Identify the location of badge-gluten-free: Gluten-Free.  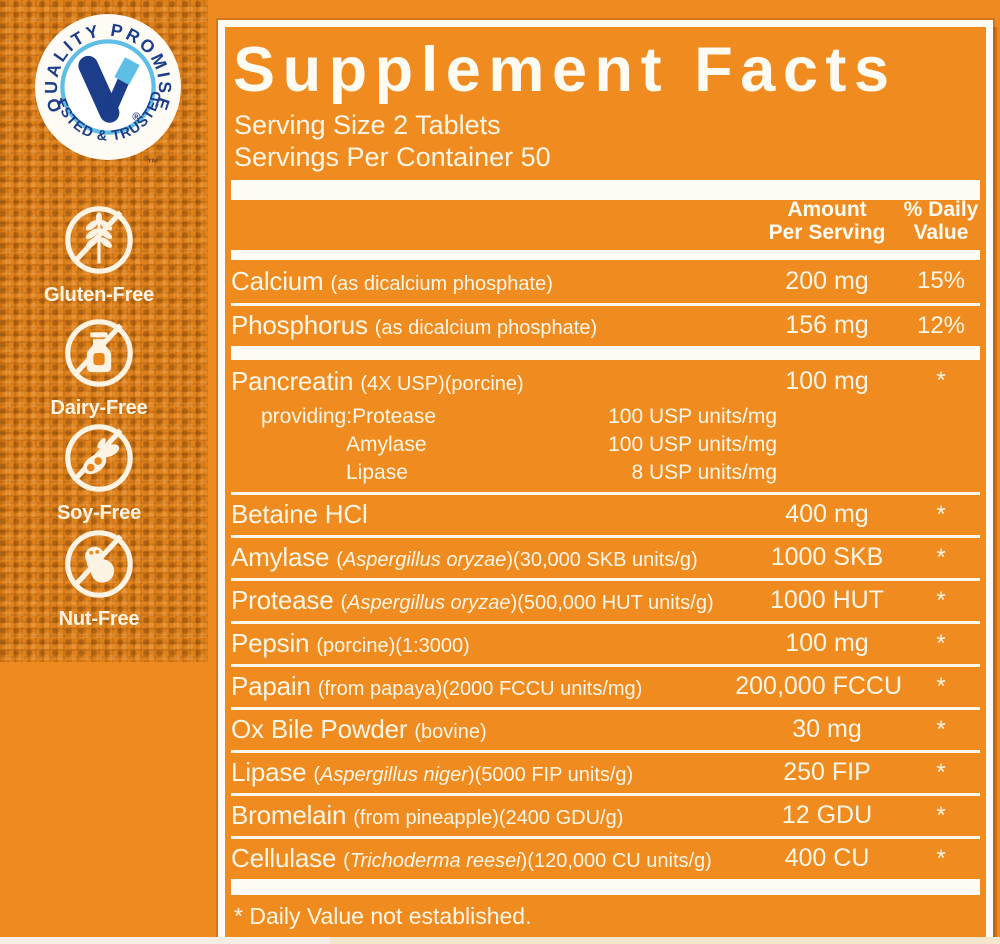
(99, 254).